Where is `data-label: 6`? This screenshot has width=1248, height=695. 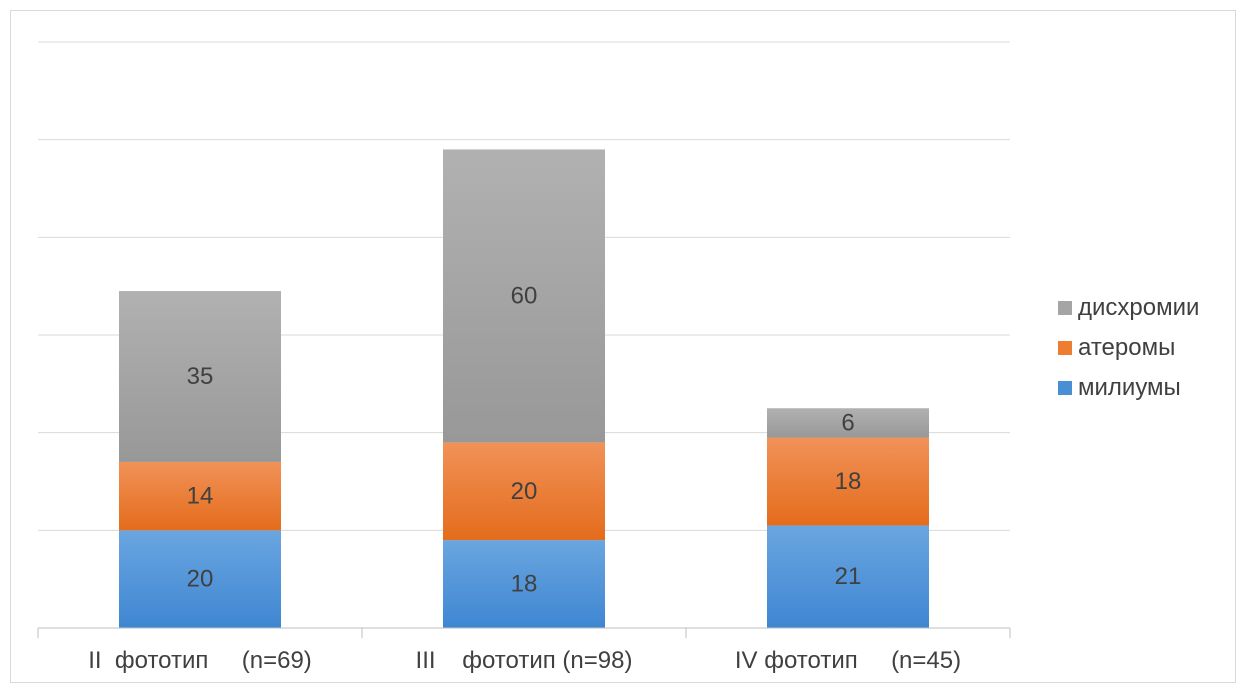
data-label: 6 is located at coordinates (847, 422).